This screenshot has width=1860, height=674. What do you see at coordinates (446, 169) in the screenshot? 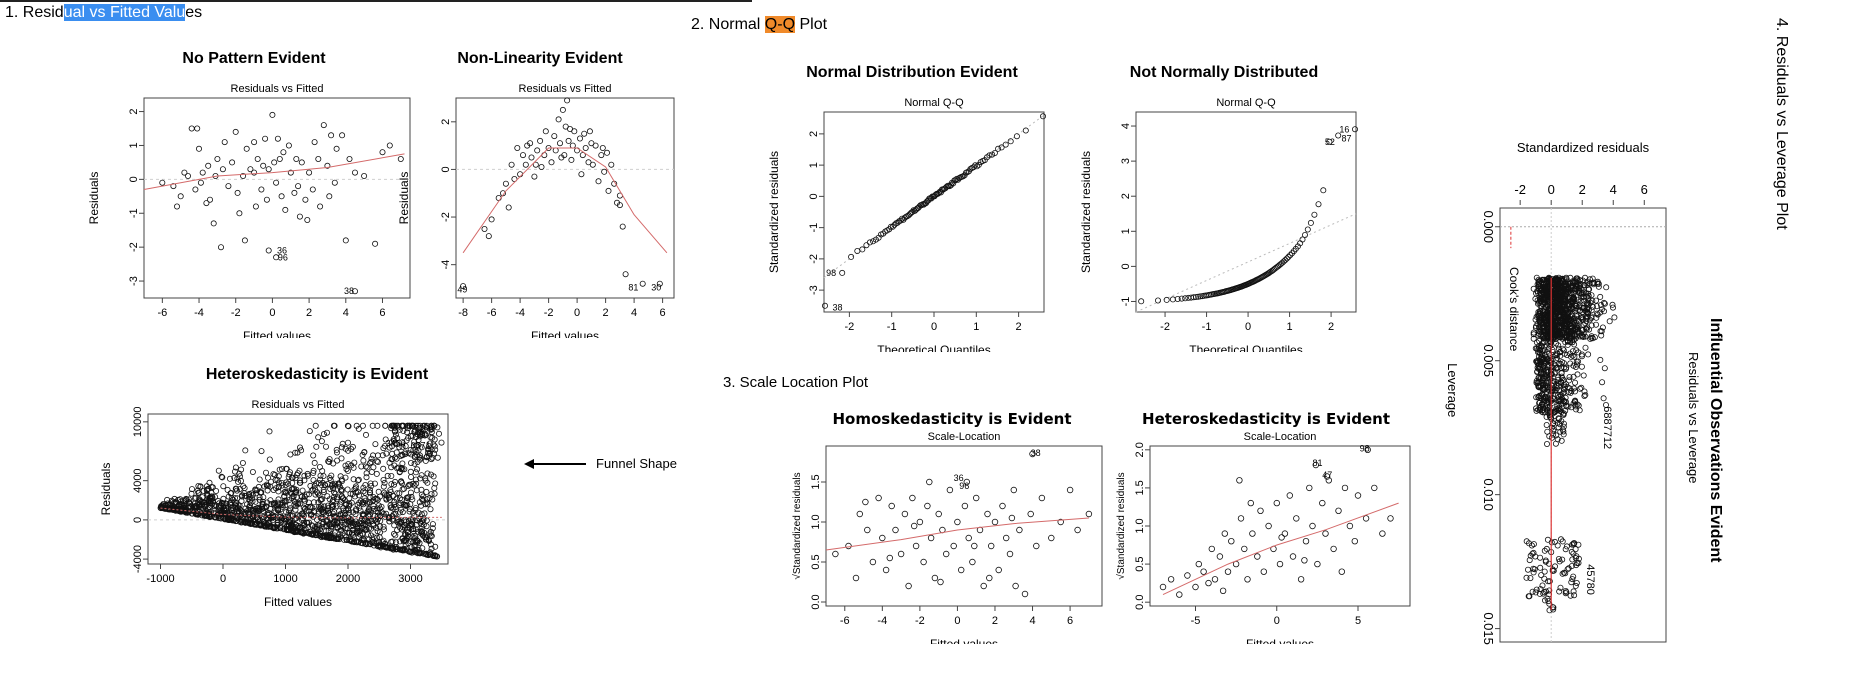
I see `y-tick-label: 0` at bounding box center [446, 169].